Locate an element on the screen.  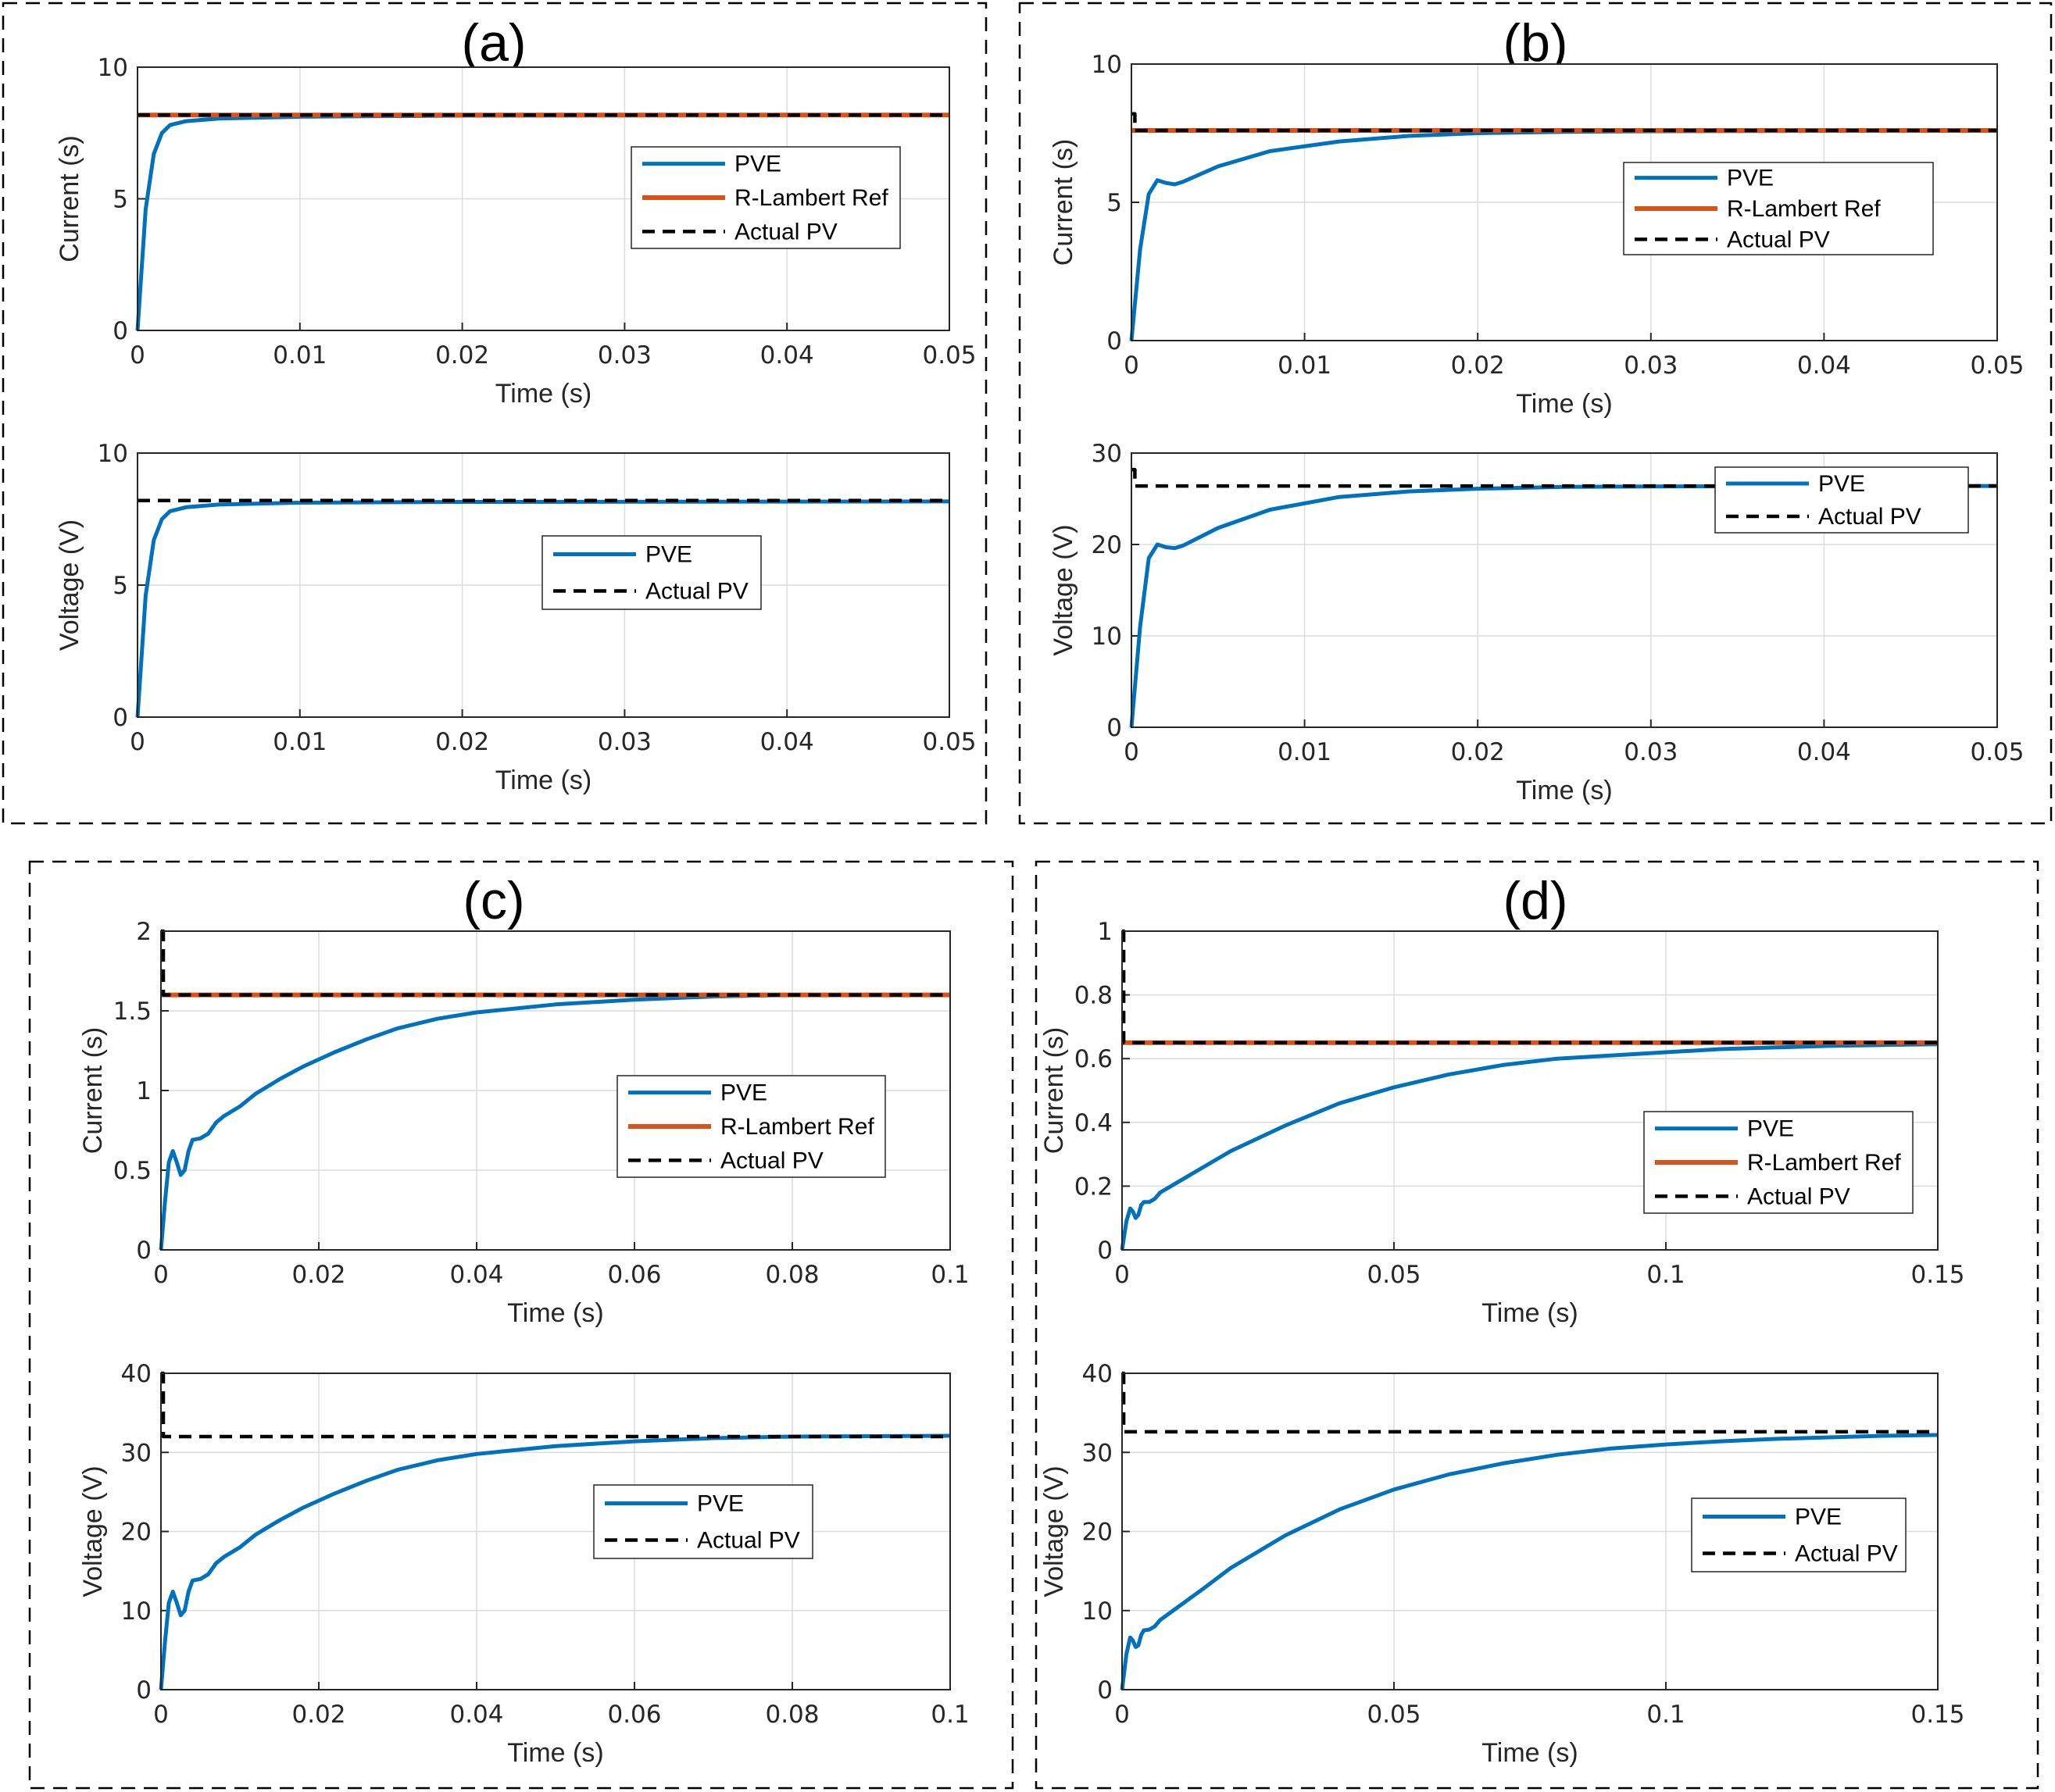
panel-c-label: (c) is located at coordinates (493, 901).